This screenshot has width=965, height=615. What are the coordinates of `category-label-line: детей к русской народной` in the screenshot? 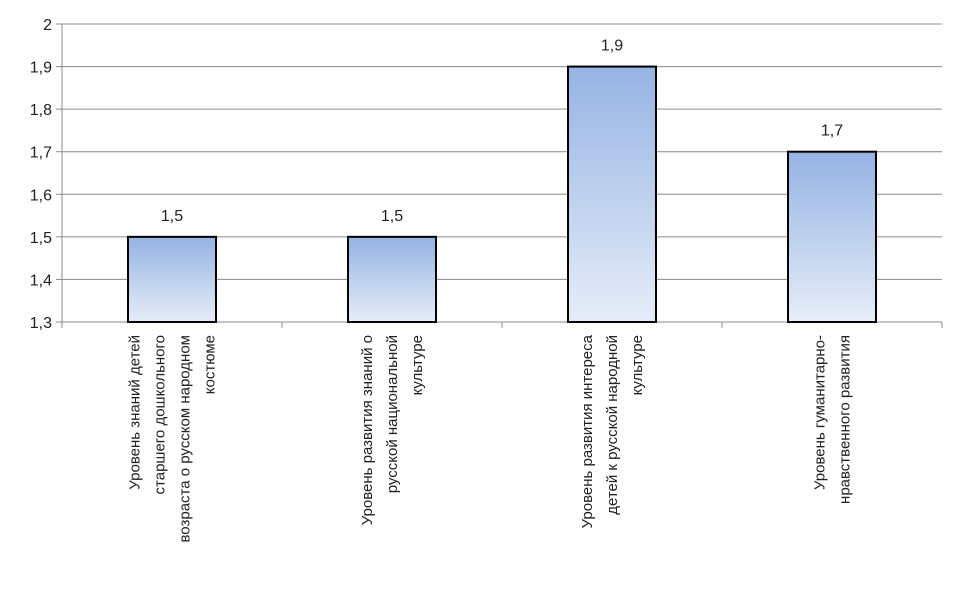 It's located at (612, 425).